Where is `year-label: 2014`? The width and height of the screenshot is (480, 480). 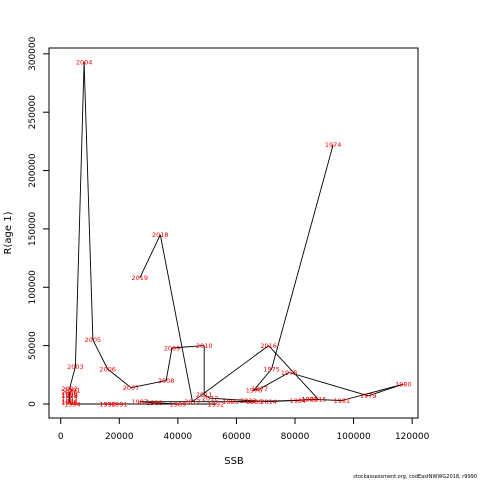
year-label: 2014 is located at coordinates (268, 402).